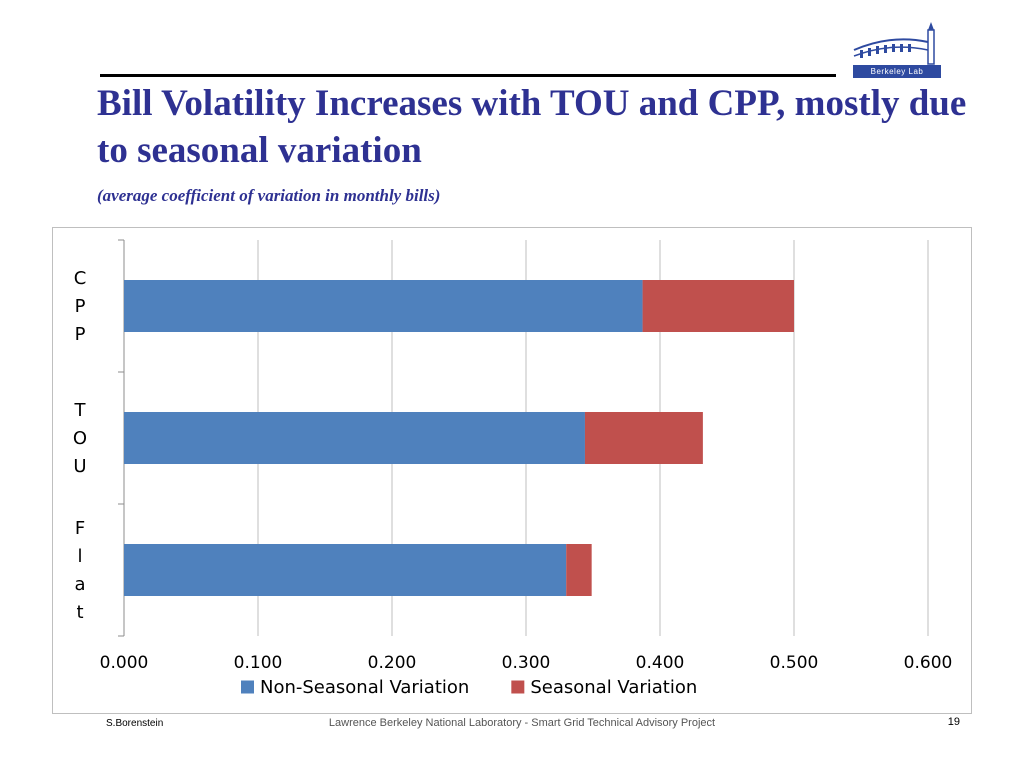 The image size is (1024, 768). What do you see at coordinates (897, 71) in the screenshot?
I see `logo-text: Berkeley Lab` at bounding box center [897, 71].